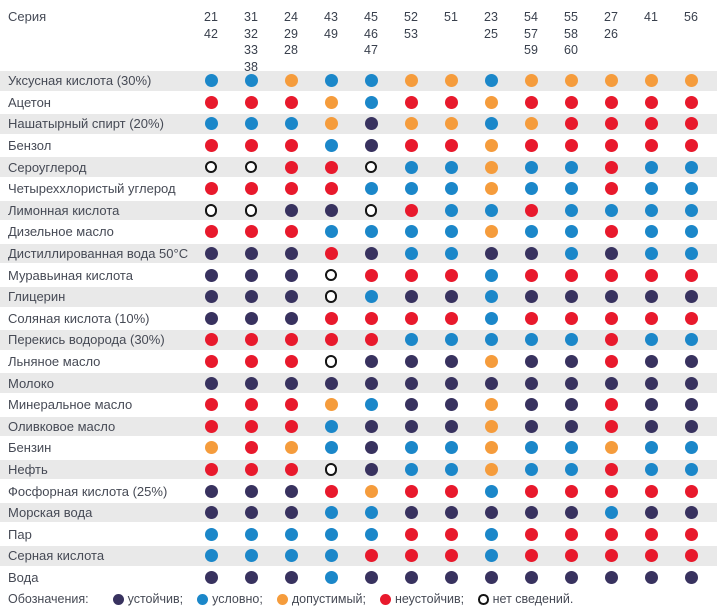 This screenshot has height=610, width=726. What do you see at coordinates (62, 426) in the screenshot?
I see `row-label: Оливковое масло` at bounding box center [62, 426].